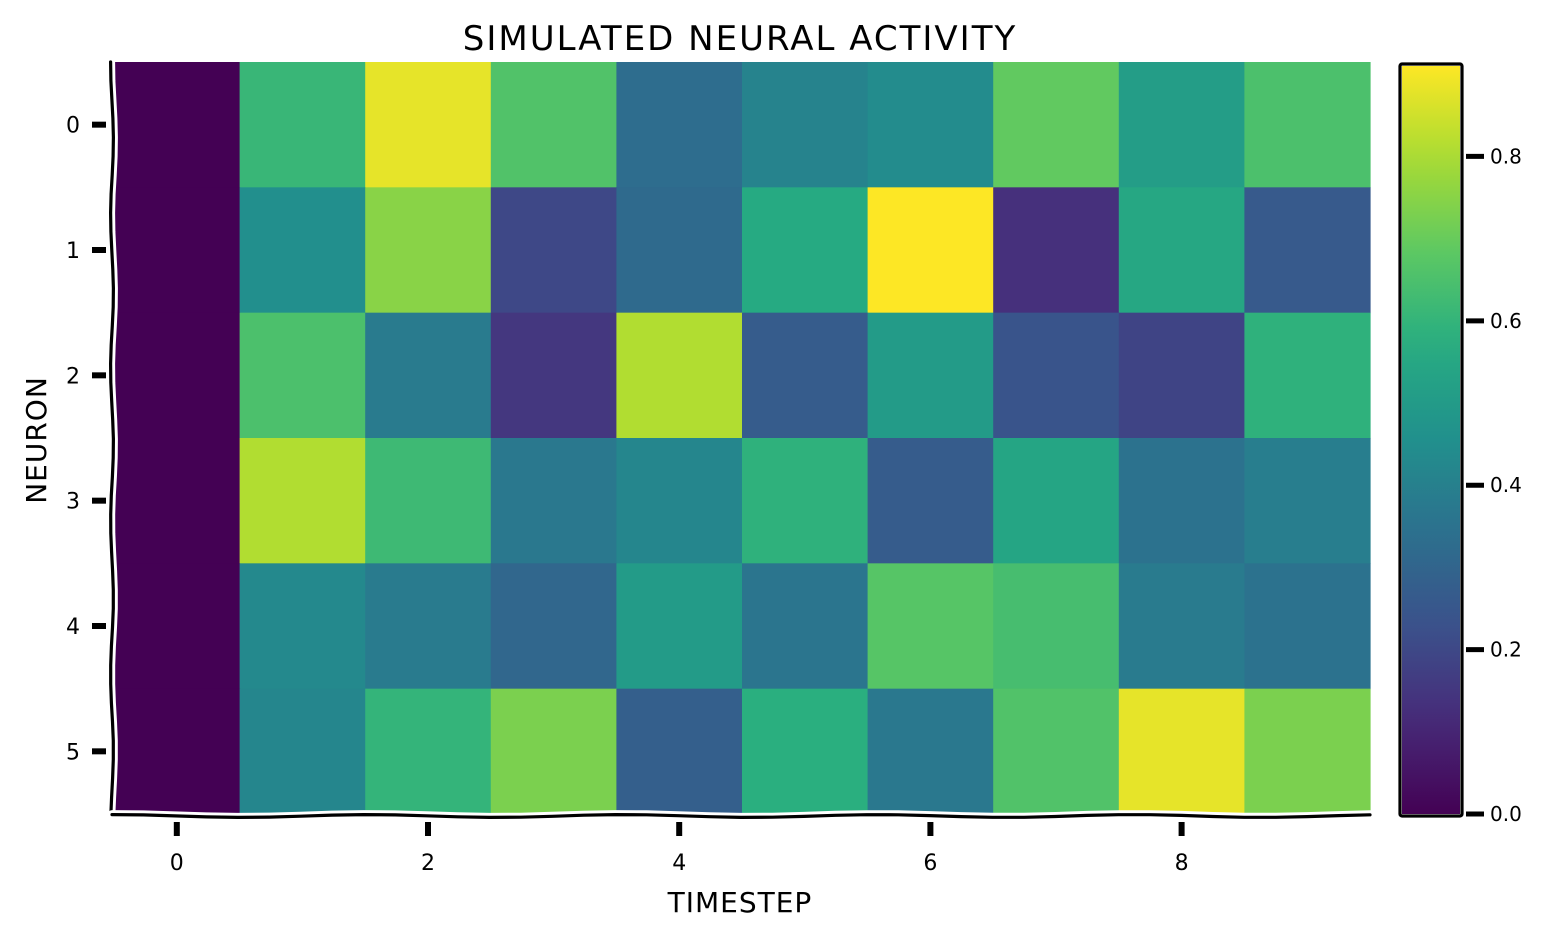 This screenshot has height=936, width=1556. I want to click on x-tick-label: 6, so click(930, 863).